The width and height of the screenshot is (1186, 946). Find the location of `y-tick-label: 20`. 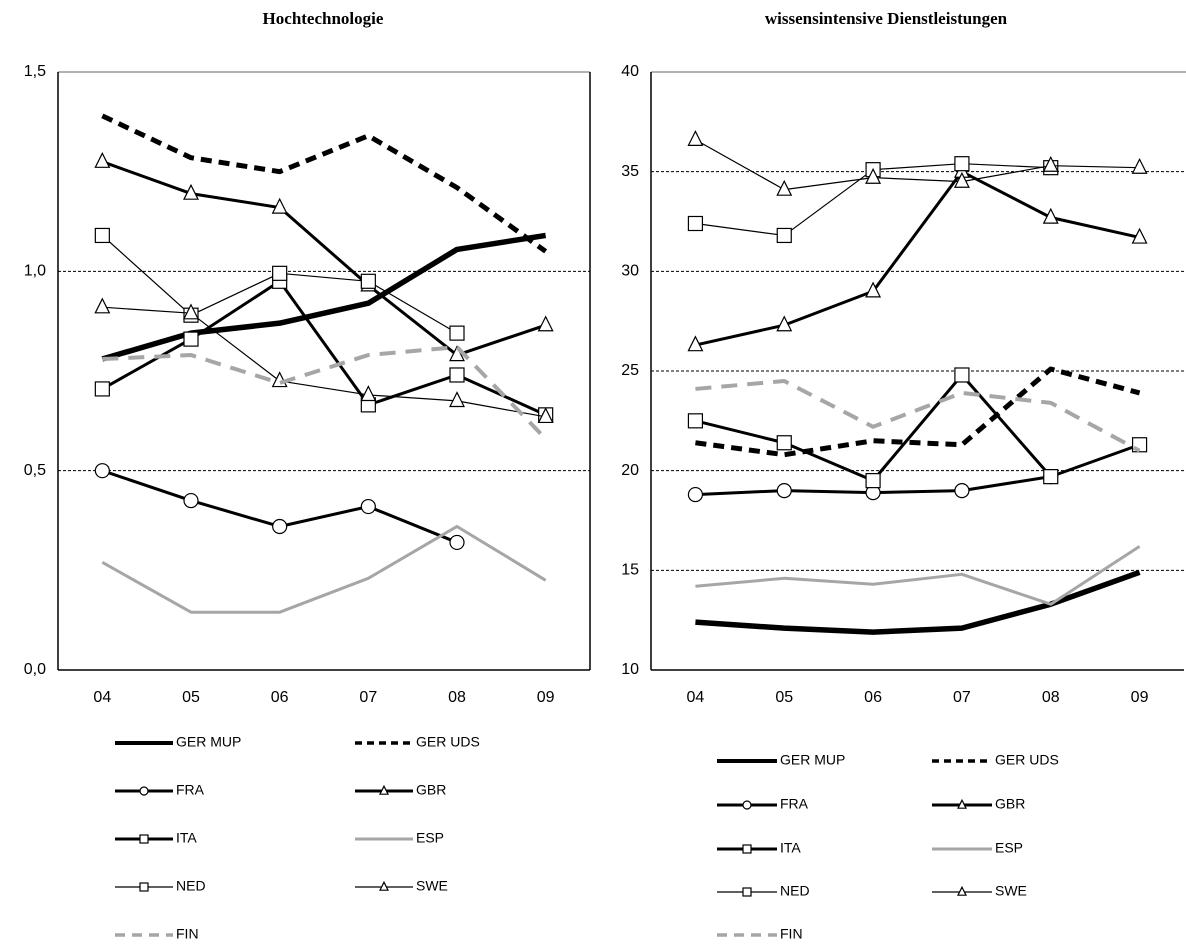

y-tick-label: 20 is located at coordinates (630, 470).